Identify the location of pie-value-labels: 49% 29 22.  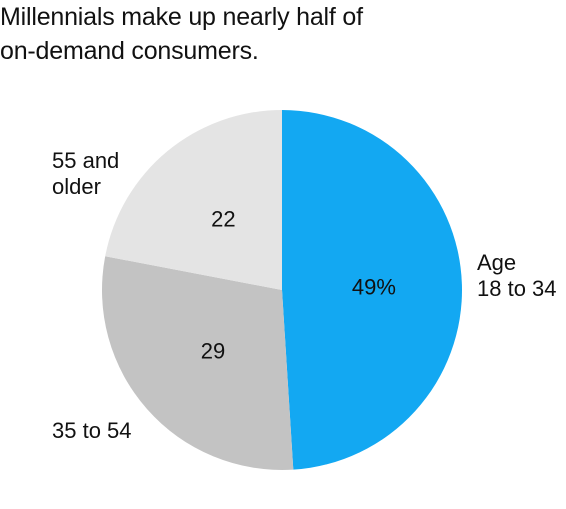
(298, 285).